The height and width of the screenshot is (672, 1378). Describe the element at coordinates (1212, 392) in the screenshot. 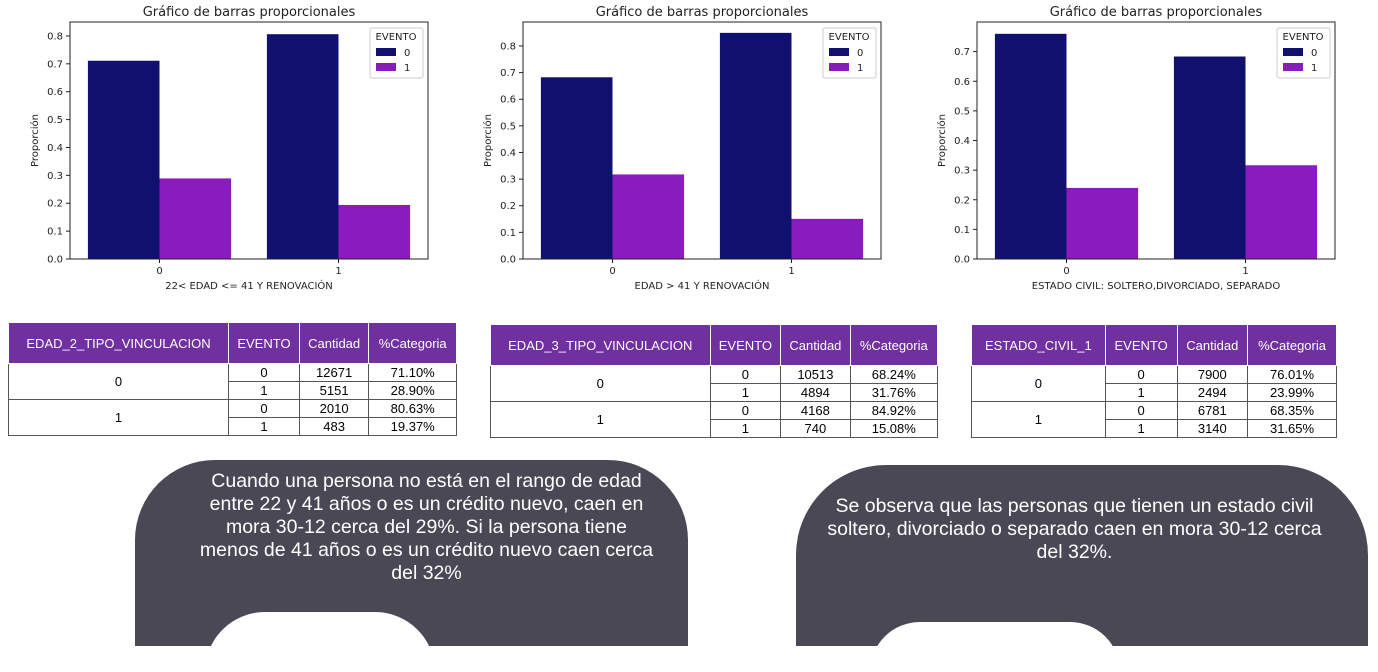

I see `cantidad-cell: 2494` at that location.